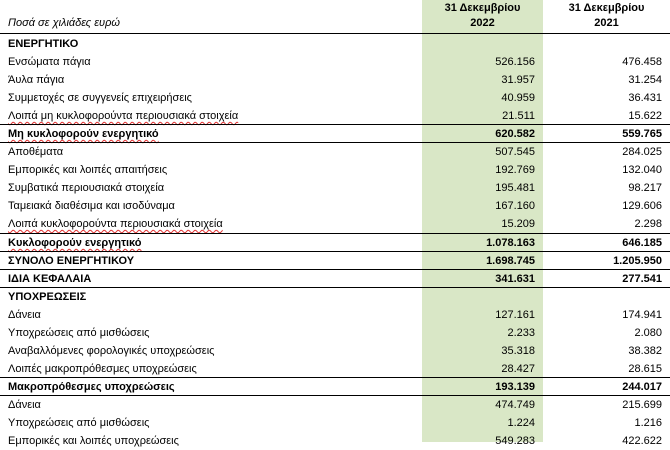  What do you see at coordinates (518, 224) in the screenshot?
I see `value-2022: 15.209` at bounding box center [518, 224].